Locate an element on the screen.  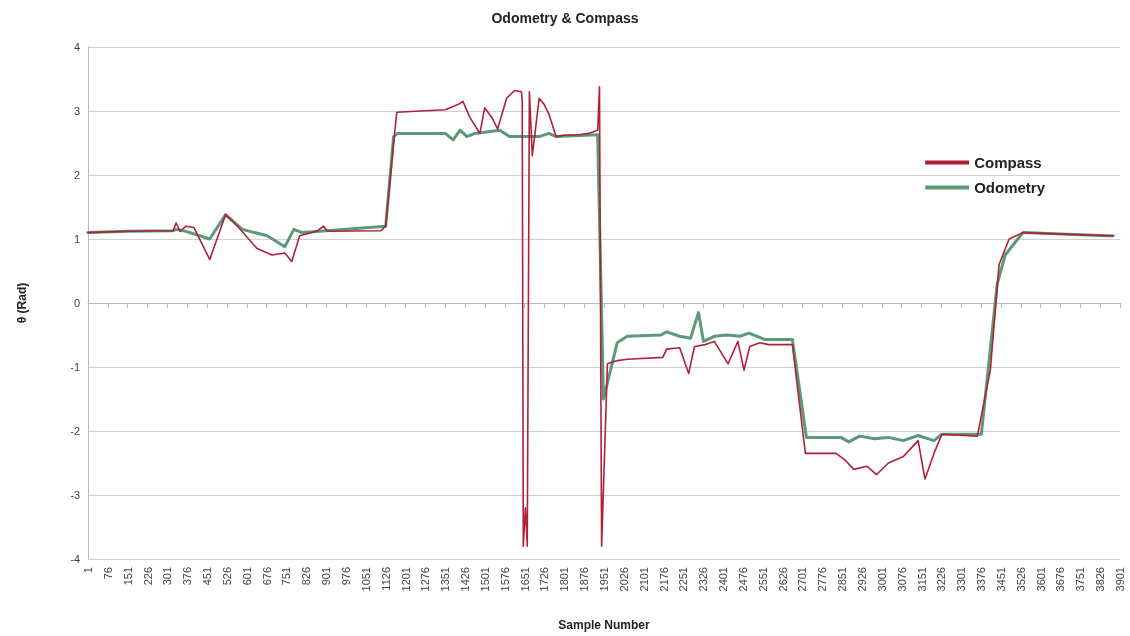
x-tick-label: 226 is located at coordinates (147, 576).